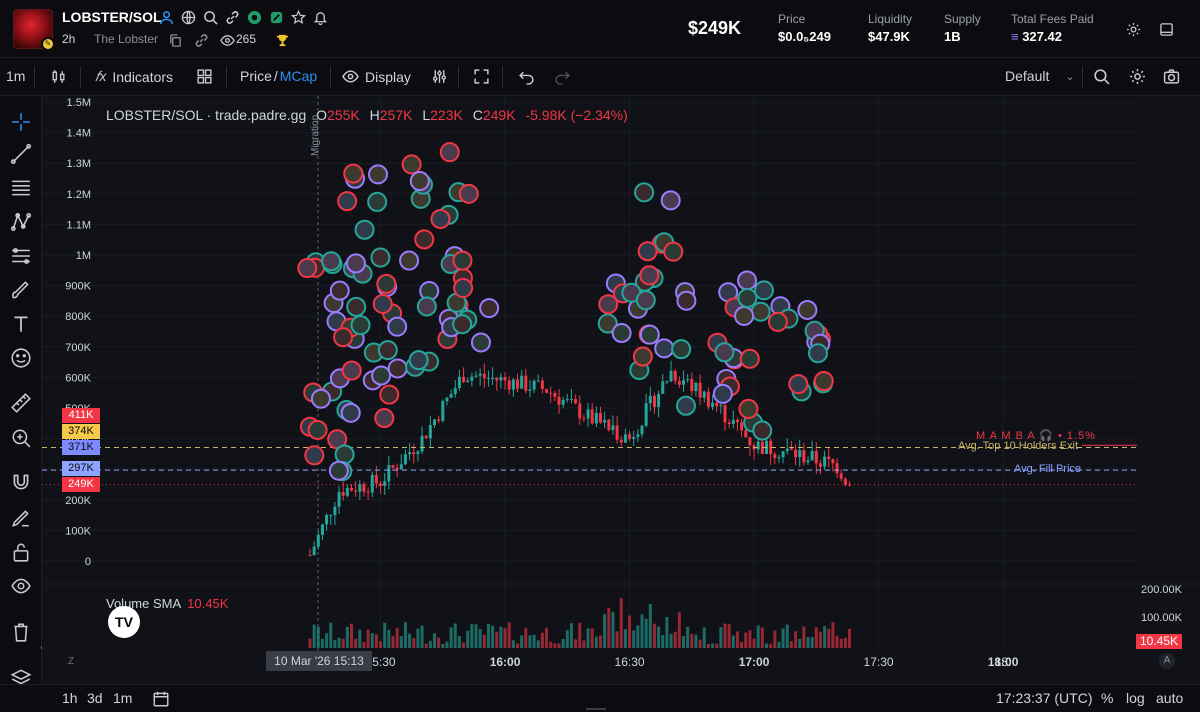 The height and width of the screenshot is (712, 1200). What do you see at coordinates (1167, 661) in the screenshot?
I see `auto-scale-button: A` at bounding box center [1167, 661].